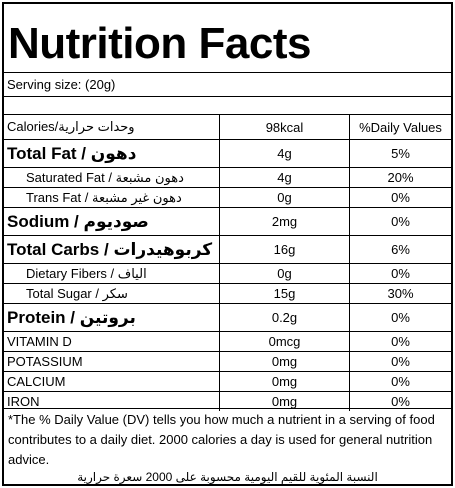  I want to click on nutrient-label: Total Fat / دهون, so click(72, 153).